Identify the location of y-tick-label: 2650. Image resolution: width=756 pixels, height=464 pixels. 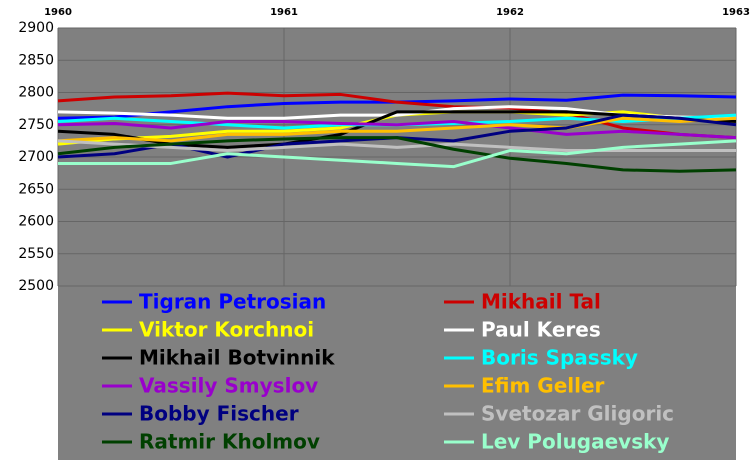
(36, 189).